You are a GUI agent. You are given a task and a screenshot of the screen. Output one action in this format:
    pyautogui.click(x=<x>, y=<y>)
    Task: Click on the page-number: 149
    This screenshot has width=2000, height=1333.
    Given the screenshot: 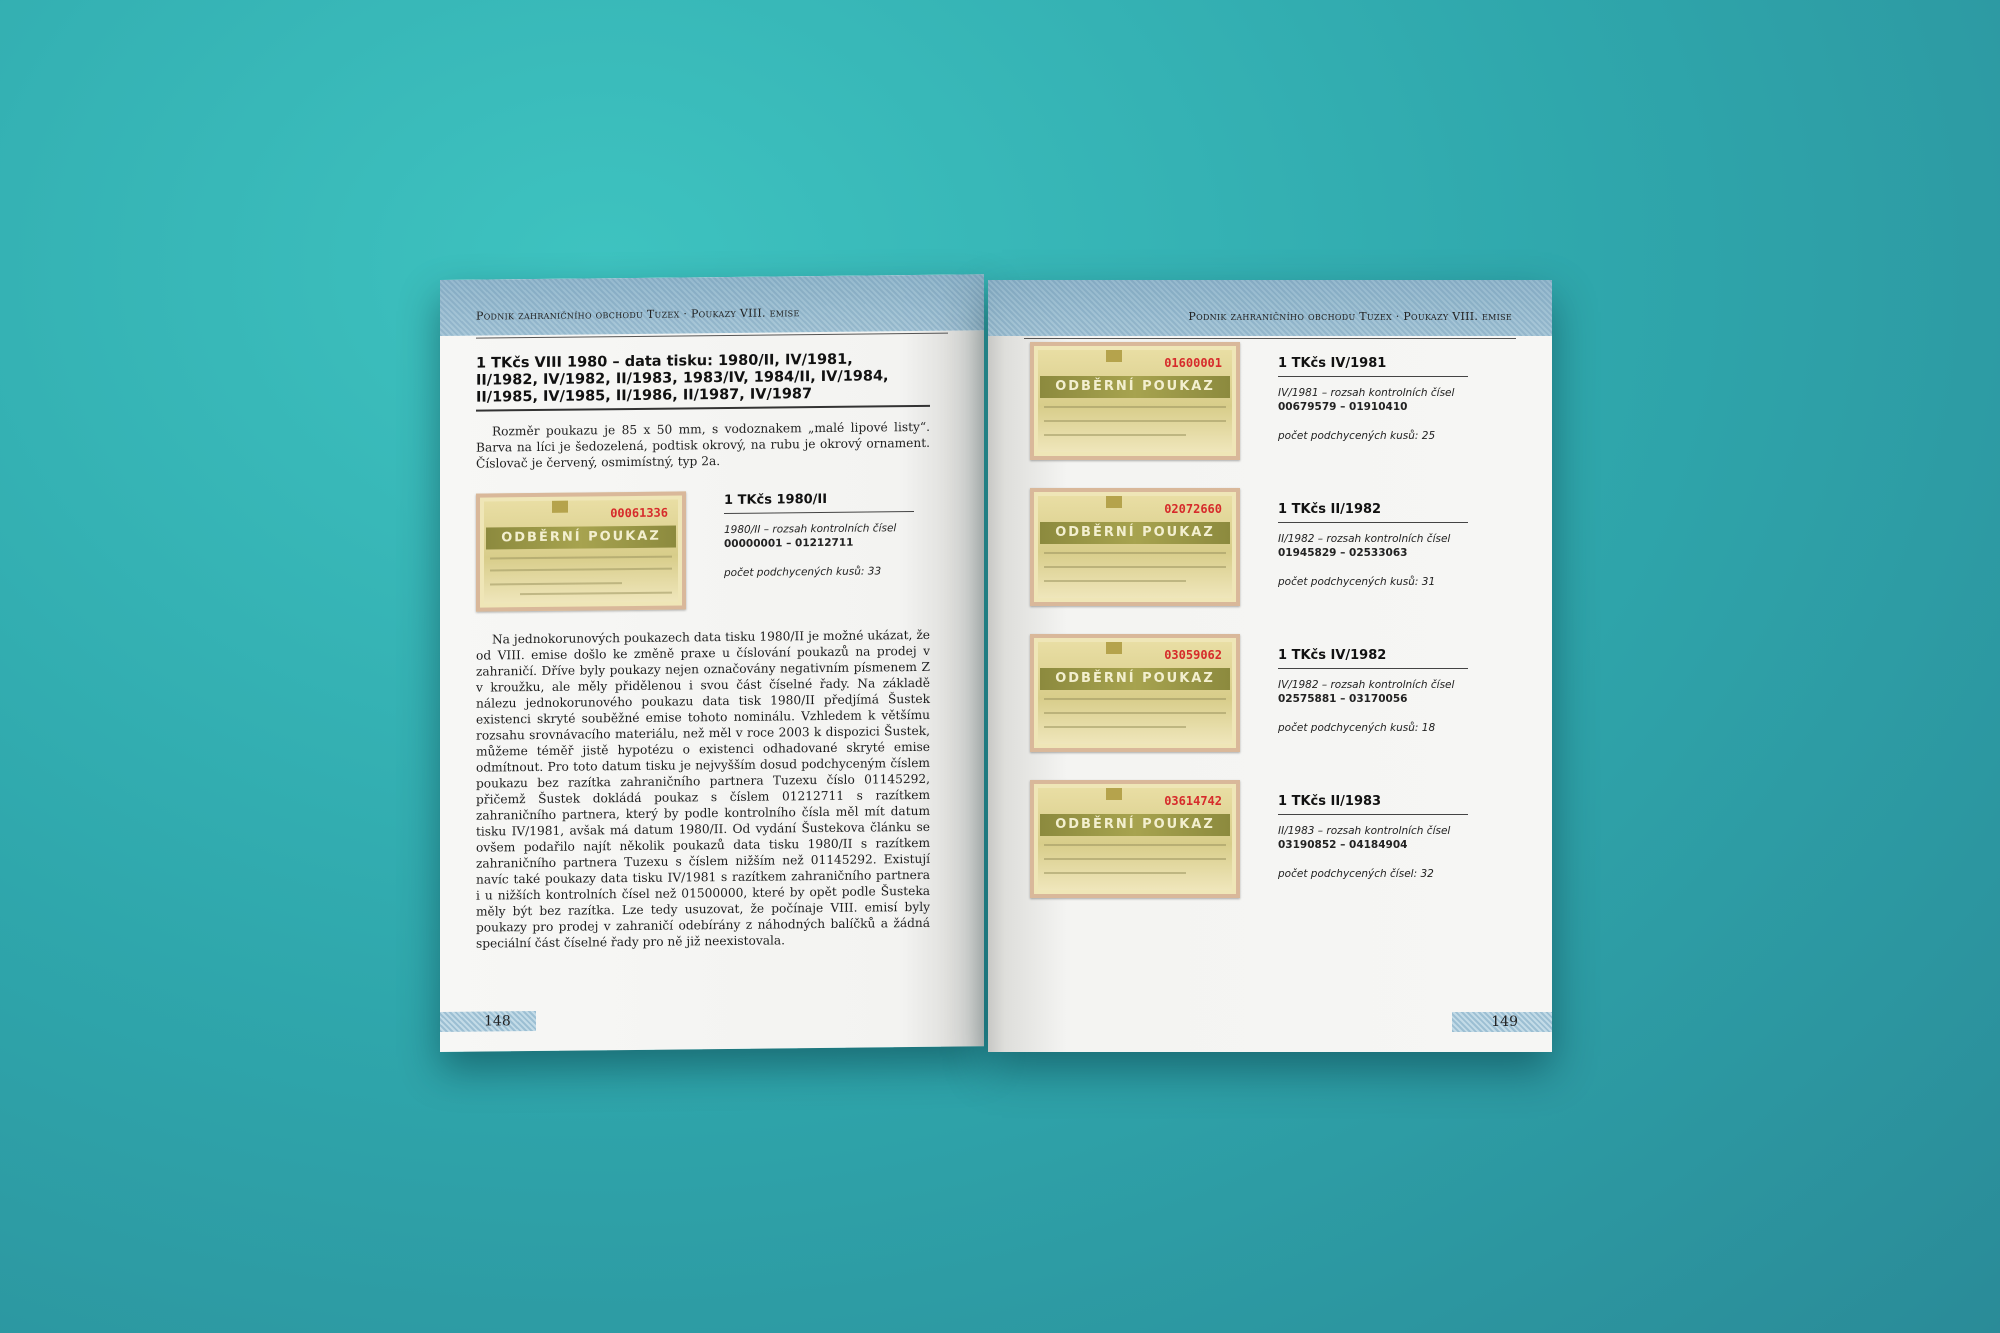 What is the action you would take?
    pyautogui.click(x=1504, y=1022)
    